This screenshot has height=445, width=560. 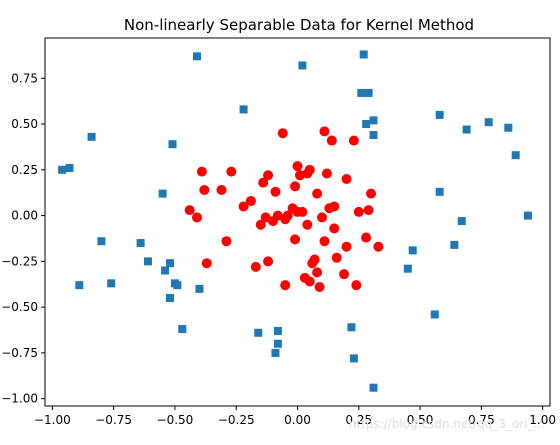 I want to click on x-tick-label: 0.00, so click(x=297, y=420).